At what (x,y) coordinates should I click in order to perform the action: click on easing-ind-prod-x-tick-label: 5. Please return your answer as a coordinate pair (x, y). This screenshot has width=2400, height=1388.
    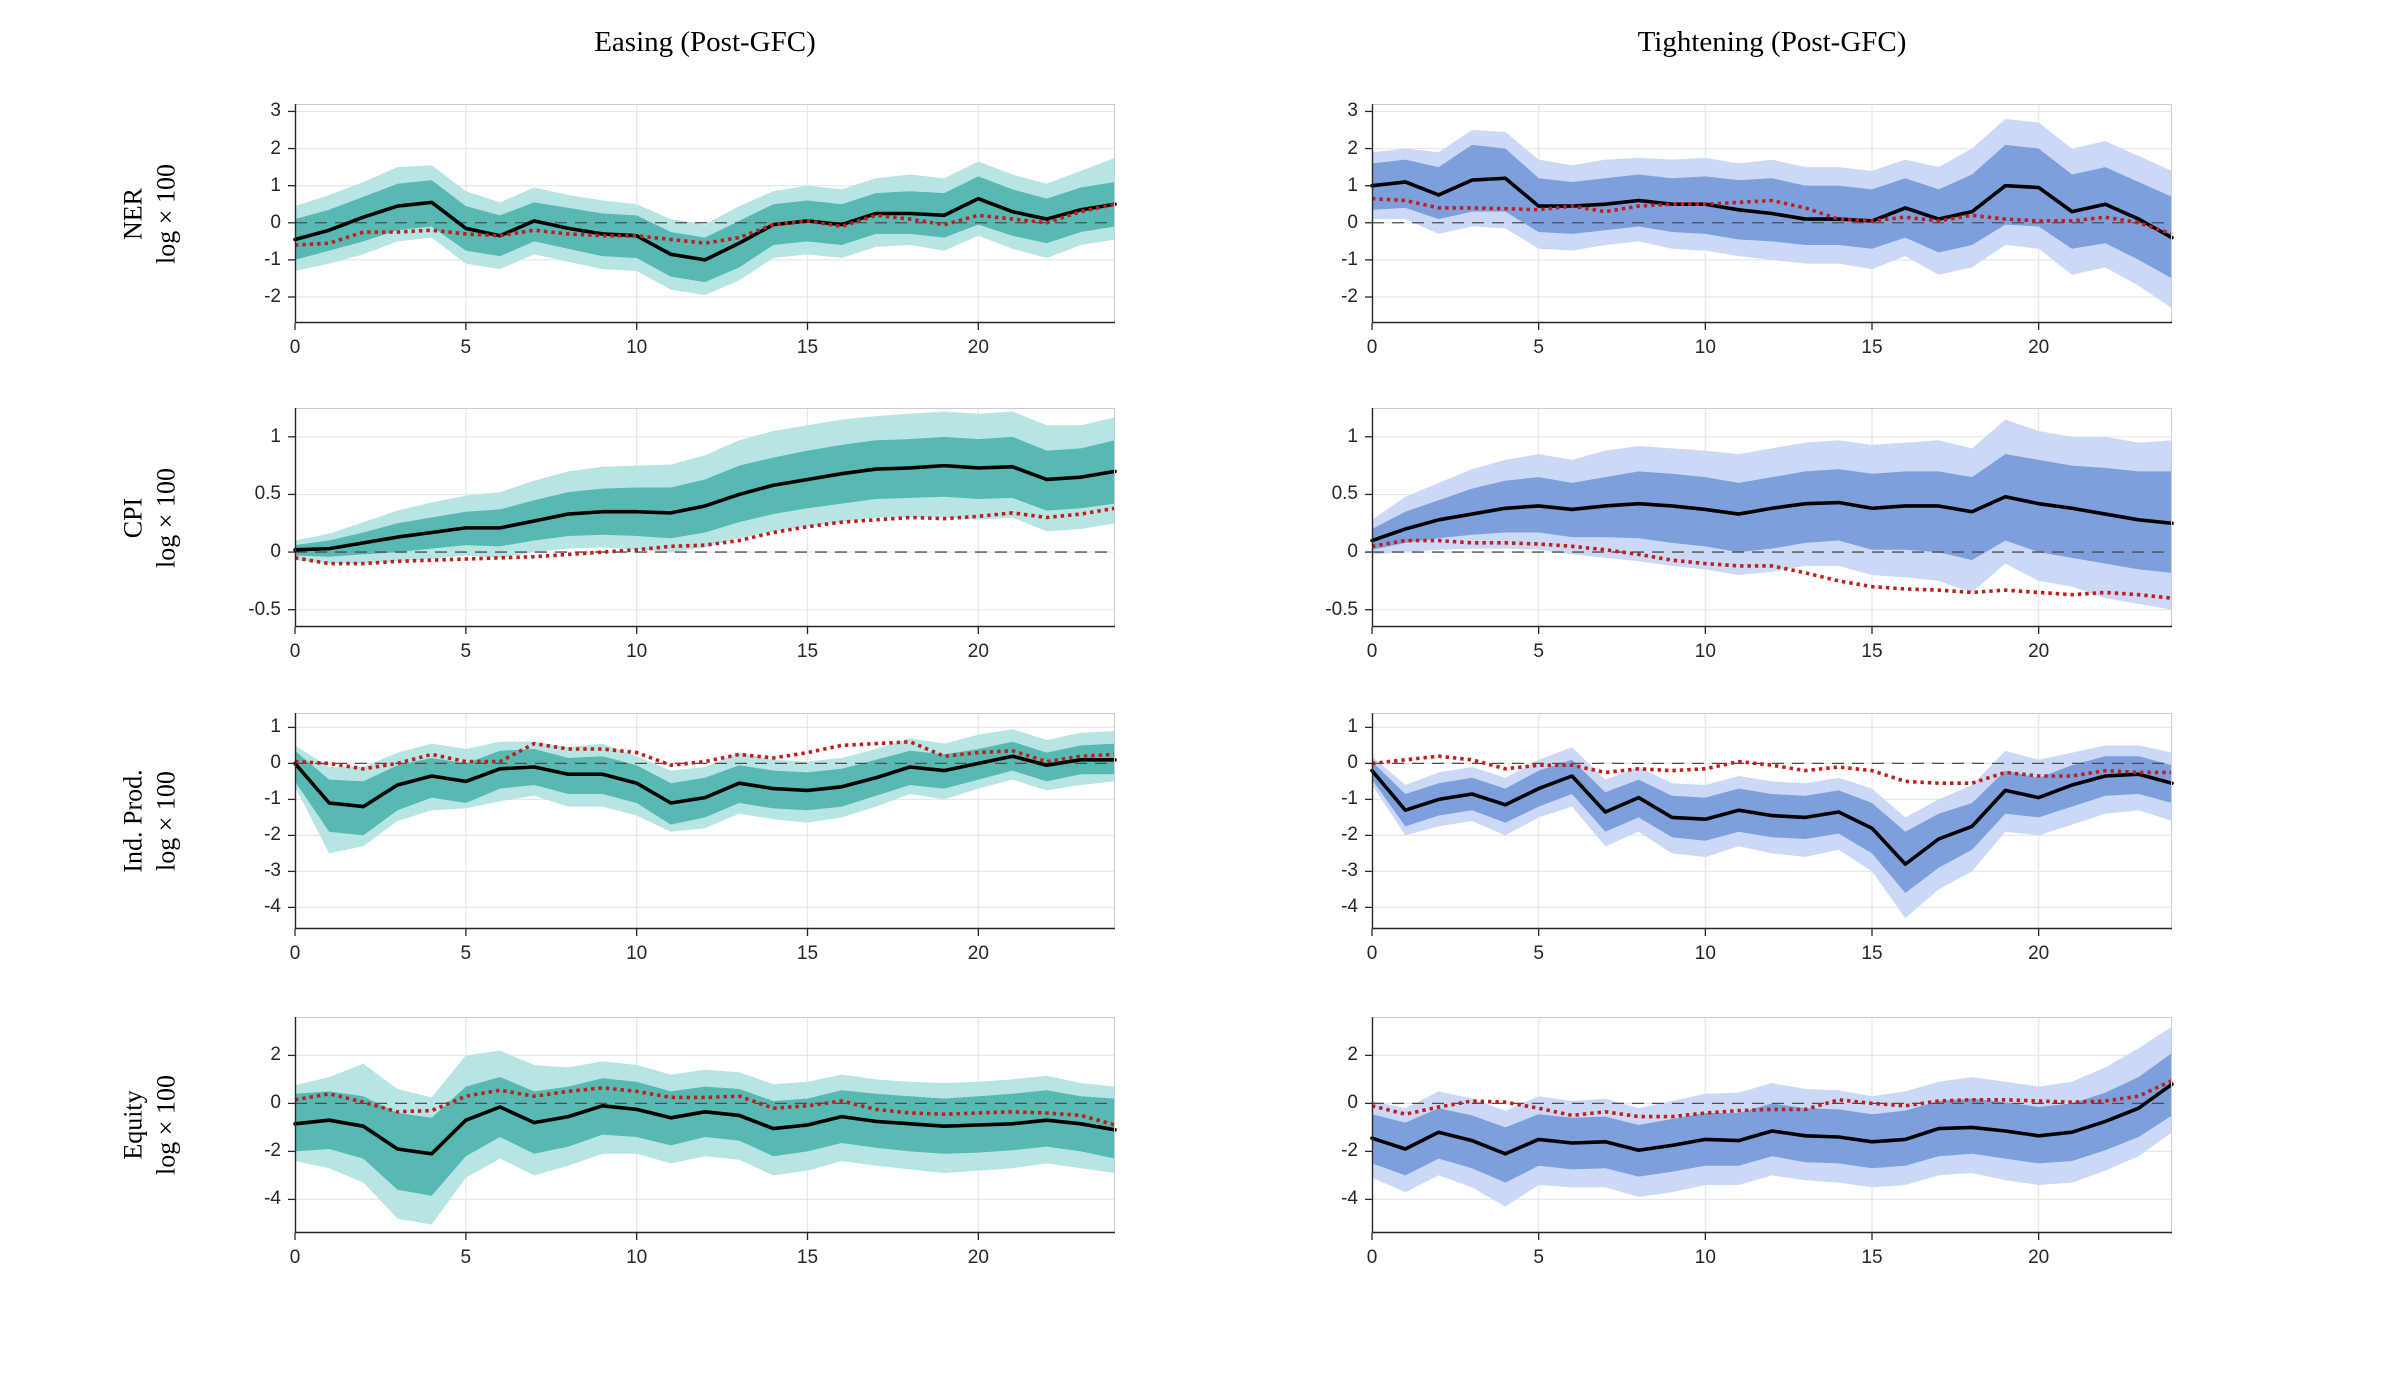
    Looking at the image, I should click on (466, 953).